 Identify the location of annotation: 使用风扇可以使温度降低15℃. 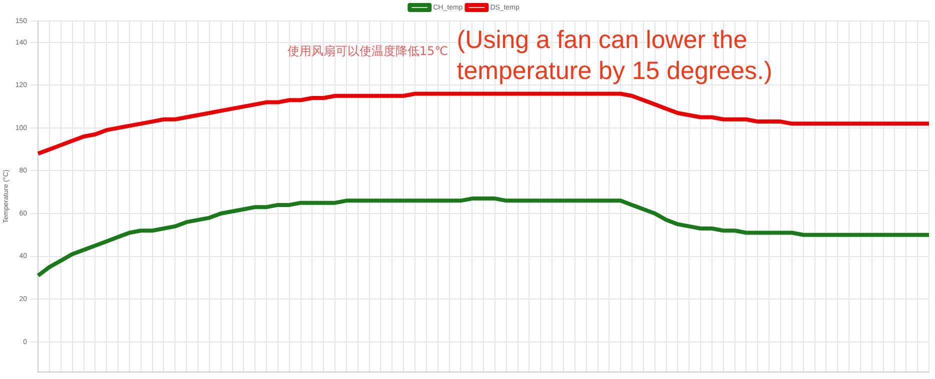
(367, 51).